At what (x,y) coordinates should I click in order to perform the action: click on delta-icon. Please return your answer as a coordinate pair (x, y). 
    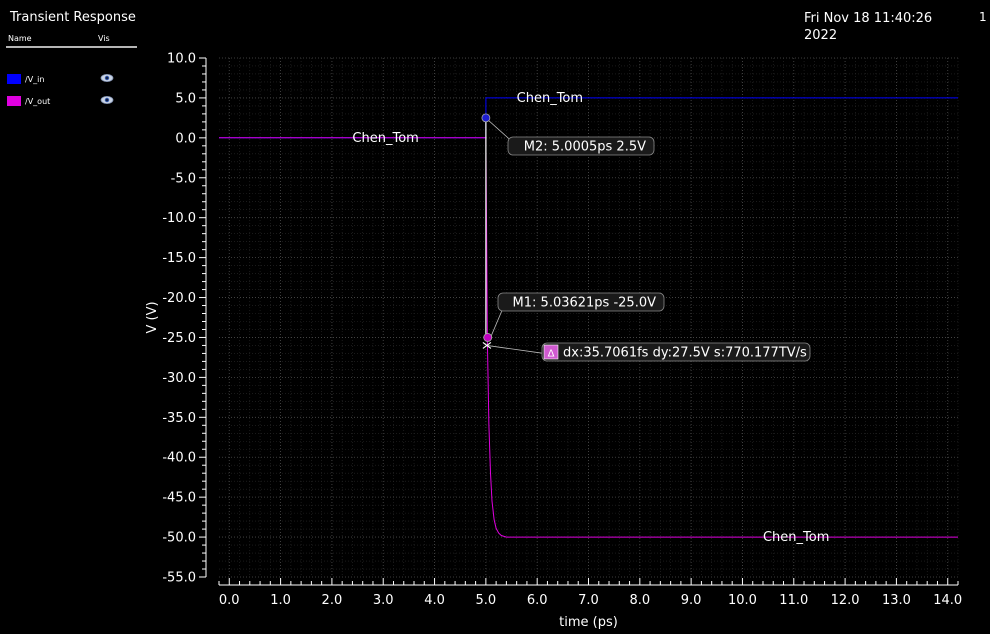
    Looking at the image, I should click on (551, 352).